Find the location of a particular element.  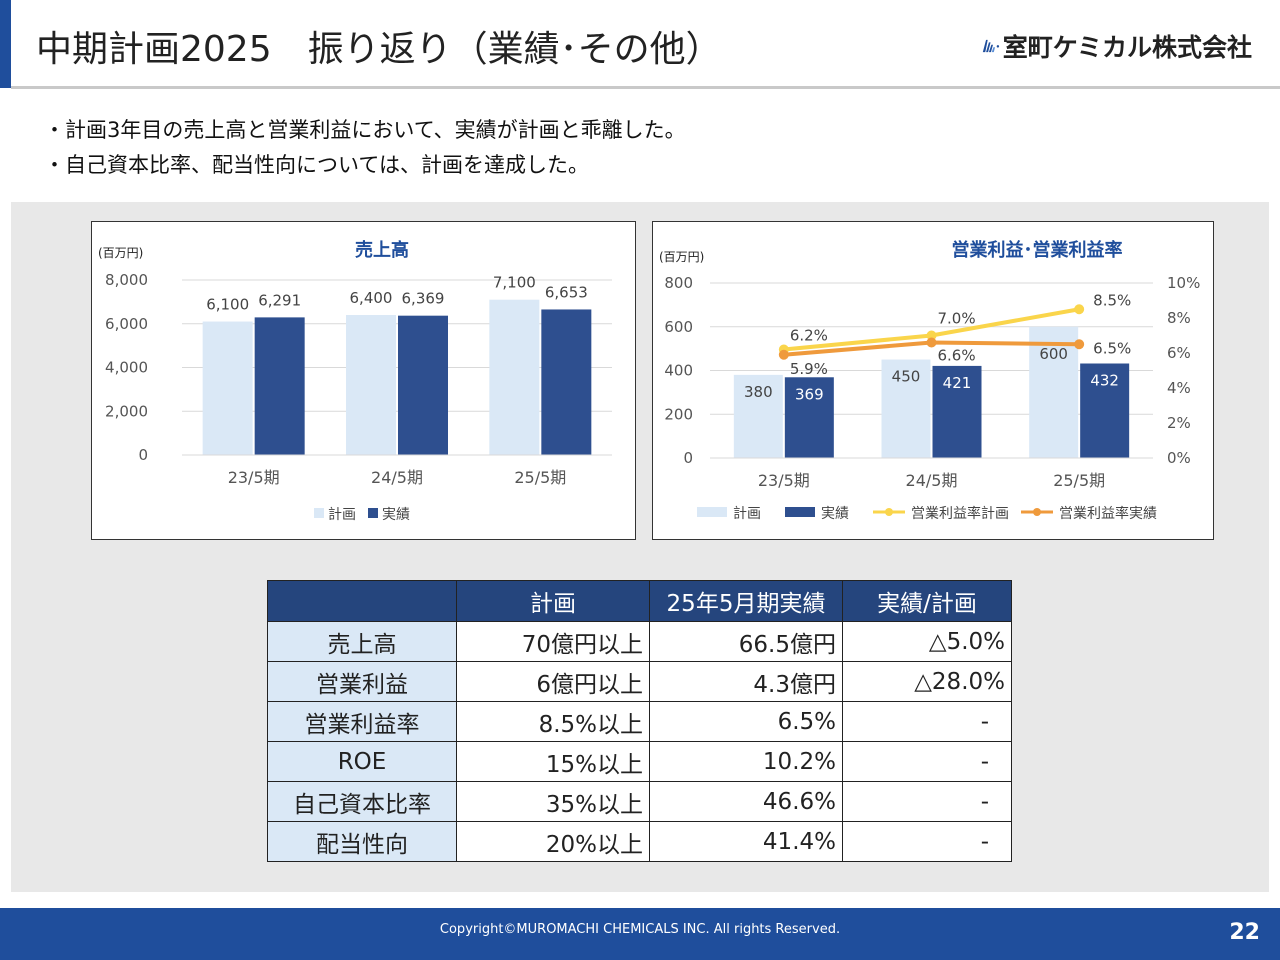

y2-tick-label: 10% is located at coordinates (1183, 283).